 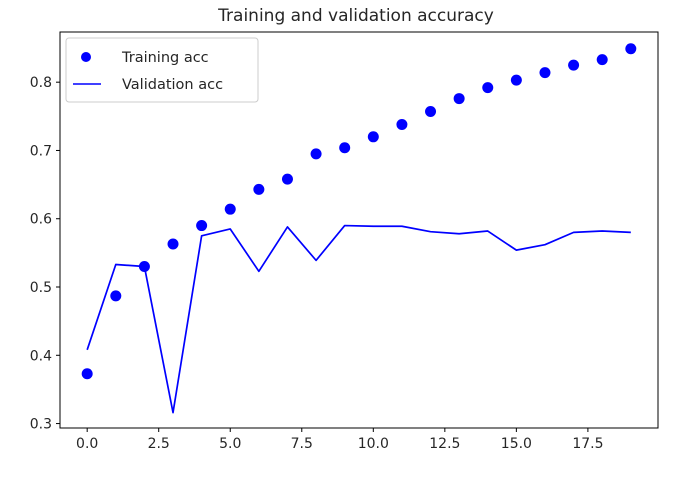 I want to click on y-tick-label: 0.8, so click(x=41, y=83).